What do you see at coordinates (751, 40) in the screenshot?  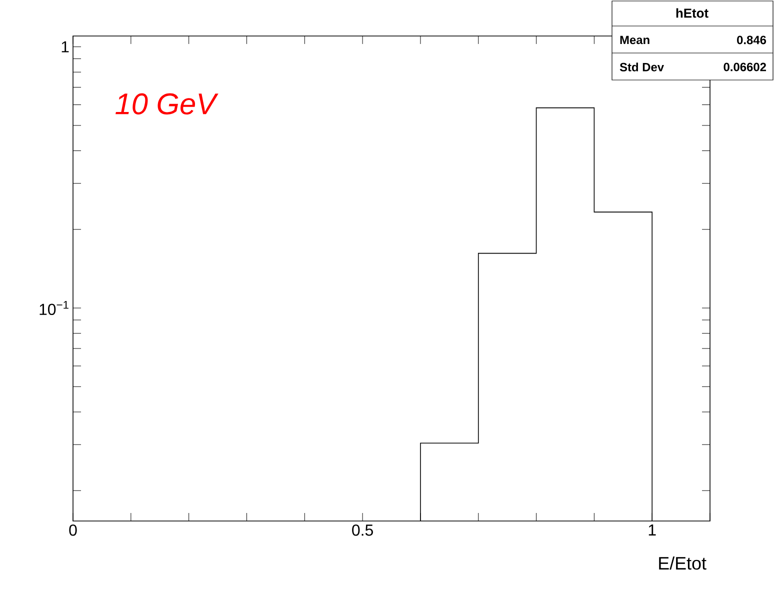 I see `text: 0.846` at bounding box center [751, 40].